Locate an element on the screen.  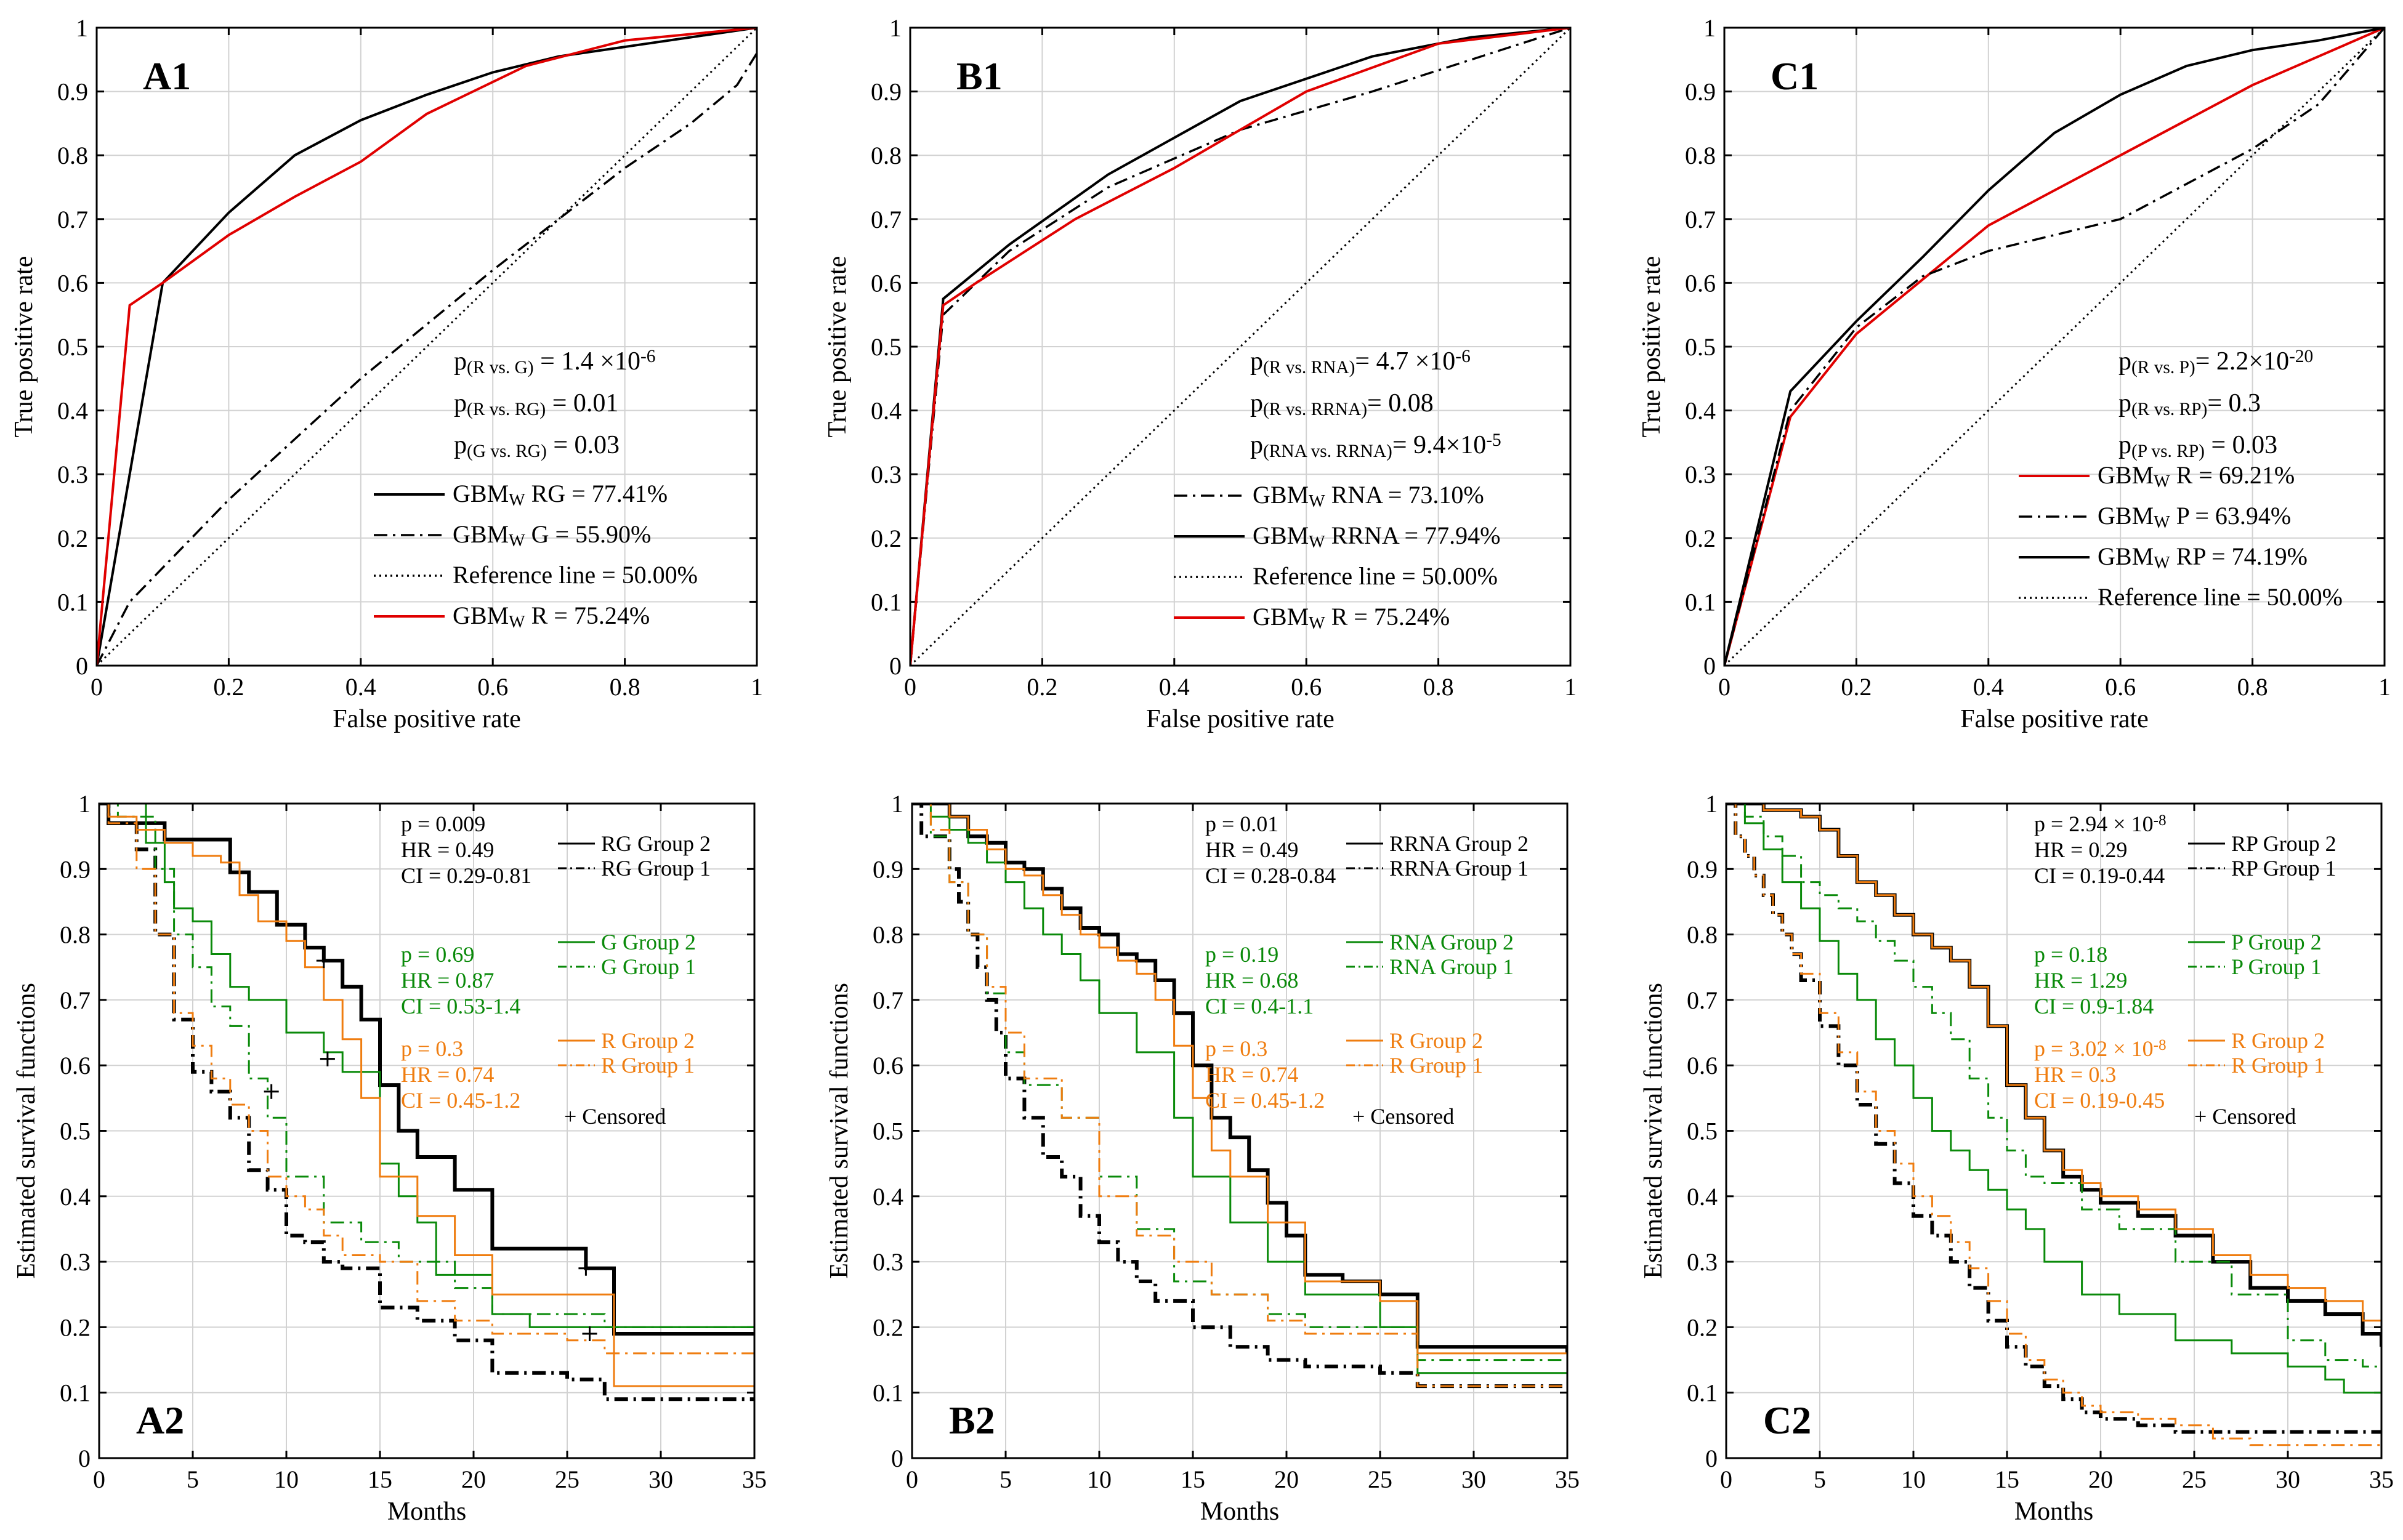
legend-entry: Reference line = 50.00% is located at coordinates (2220, 597).